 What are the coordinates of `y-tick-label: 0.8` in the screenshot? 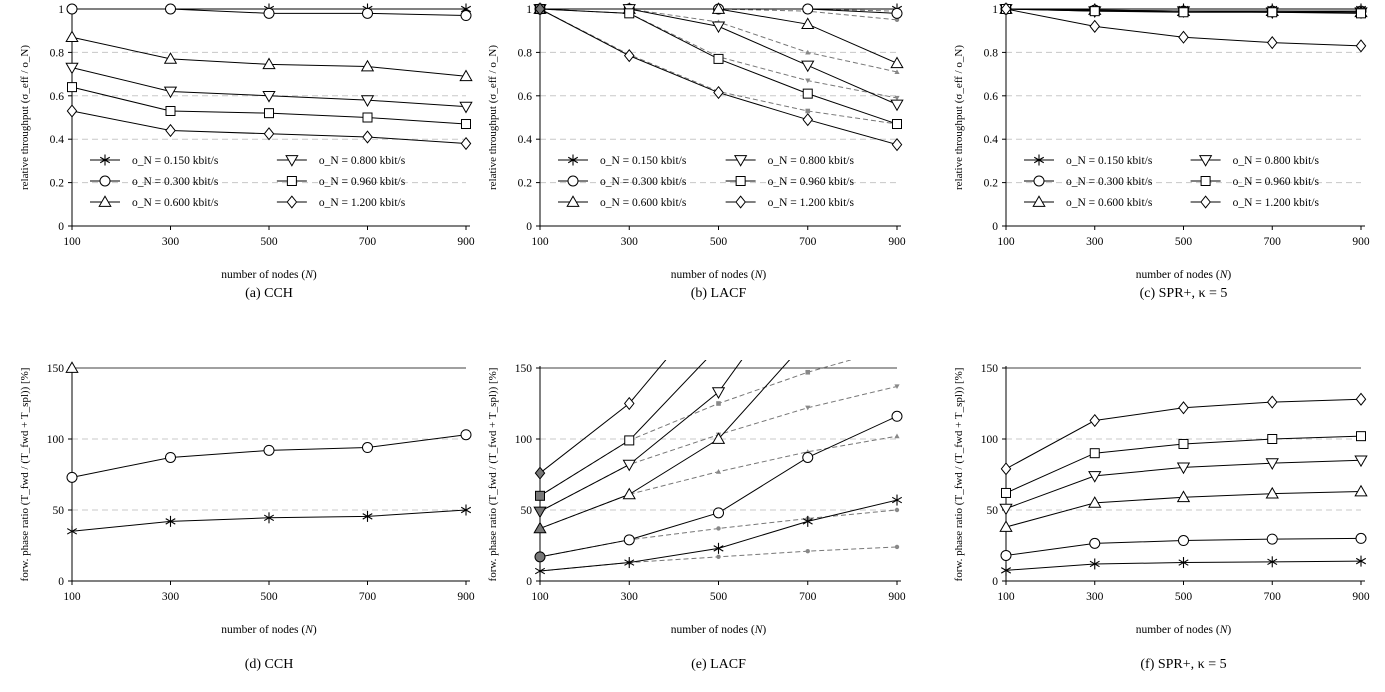 It's located at (57, 53).